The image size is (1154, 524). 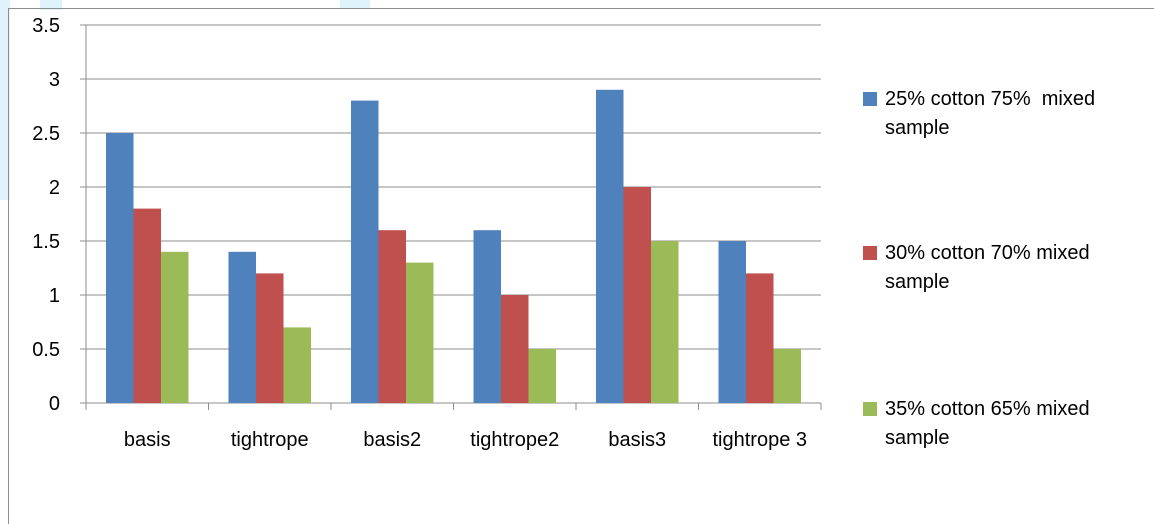 I want to click on y-tick-label: 1, so click(x=54, y=296).